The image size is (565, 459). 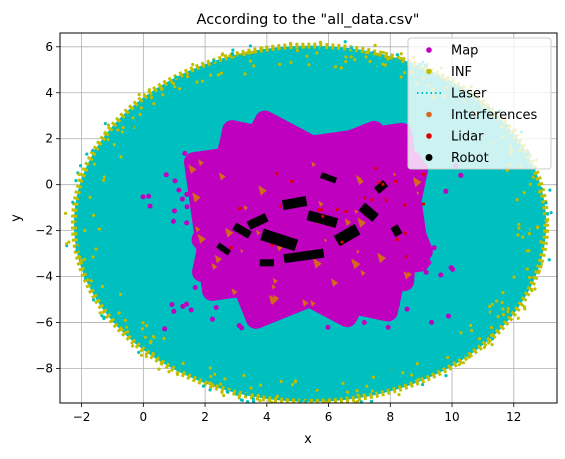 I want to click on chart-title: According to the "all_data.csv", so click(x=308, y=20).